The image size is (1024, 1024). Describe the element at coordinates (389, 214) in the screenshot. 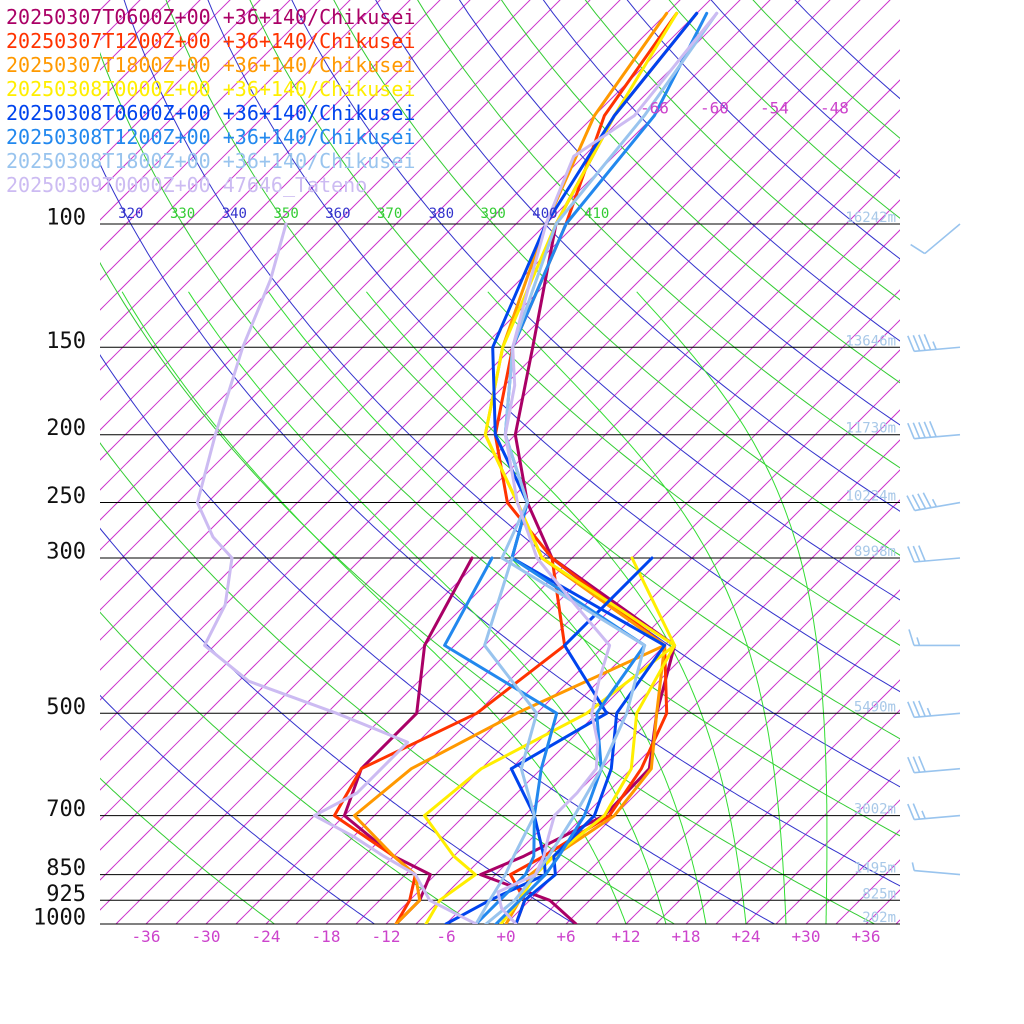

I see `theta-label: 370` at that location.